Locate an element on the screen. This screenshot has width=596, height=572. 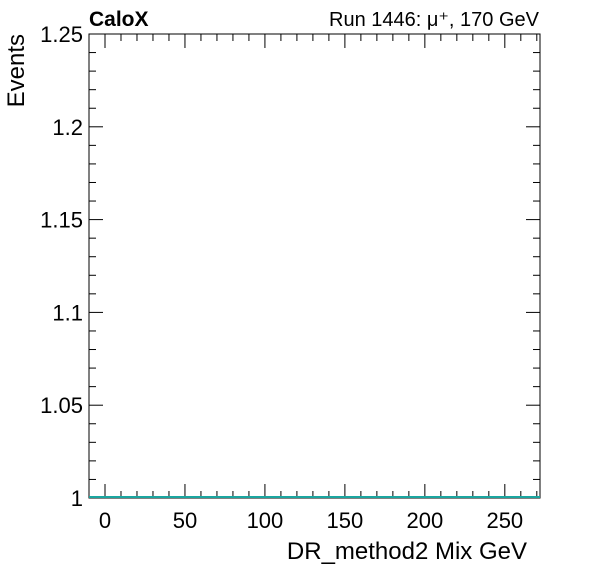
y-axis-tick-labels: 1 1.05 1.1 1.15 1.2 1.25 is located at coordinates (61, 266).